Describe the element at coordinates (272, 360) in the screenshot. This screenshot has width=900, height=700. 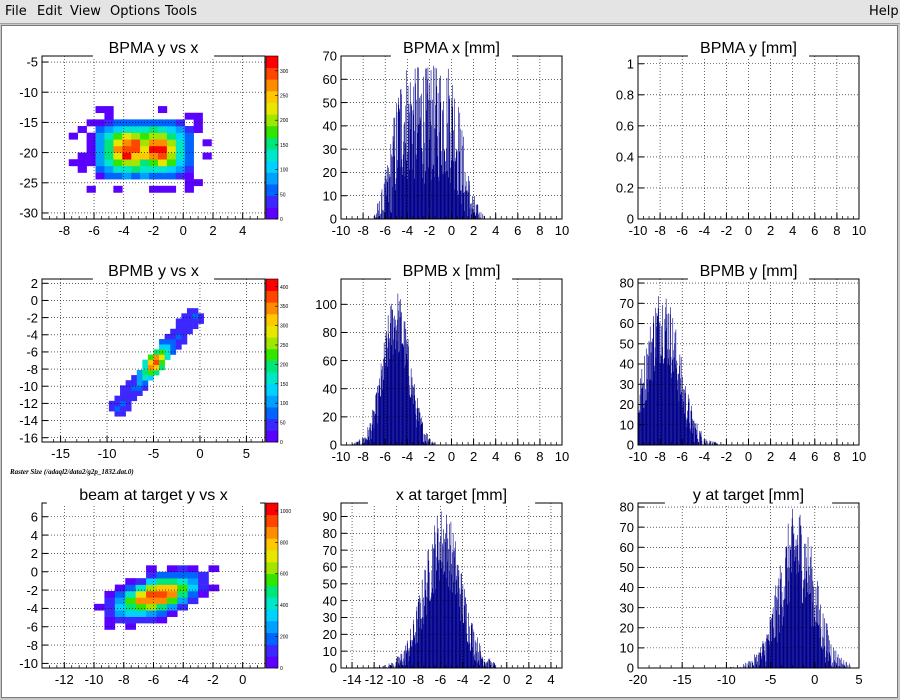
I see `color-bar-frame` at that location.